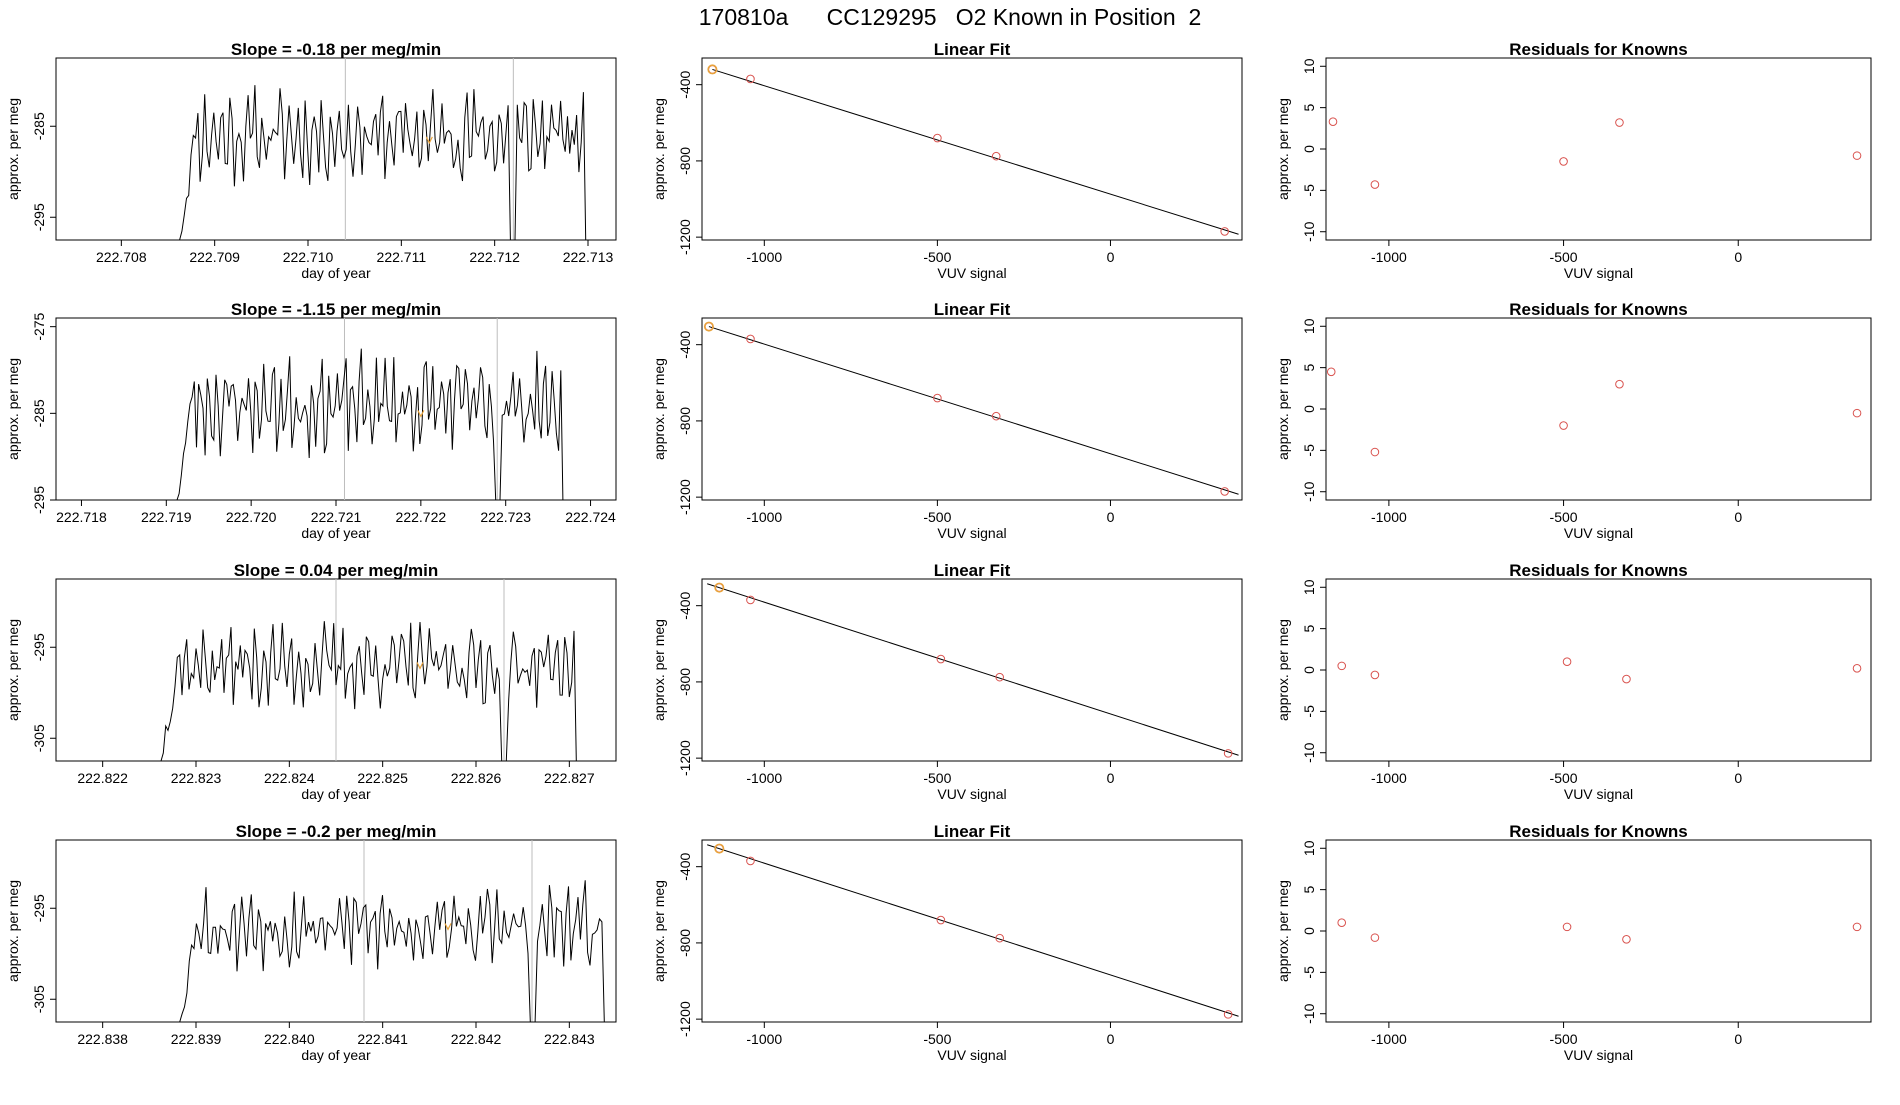 This screenshot has width=1900, height=1105. Describe the element at coordinates (685, 758) in the screenshot. I see `y-tick-label: -1200` at that location.